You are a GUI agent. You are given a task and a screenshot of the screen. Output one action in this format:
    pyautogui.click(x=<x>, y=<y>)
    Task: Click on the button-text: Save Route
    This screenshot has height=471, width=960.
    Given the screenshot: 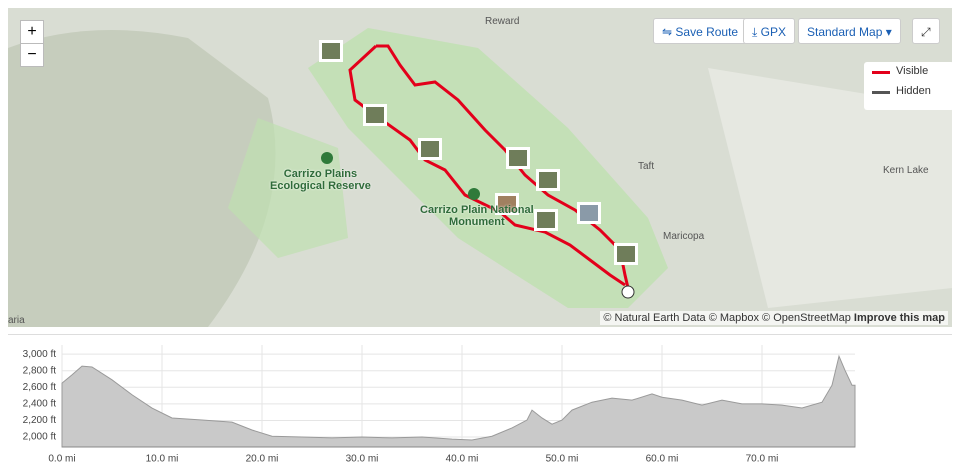 What is the action you would take?
    pyautogui.click(x=707, y=32)
    